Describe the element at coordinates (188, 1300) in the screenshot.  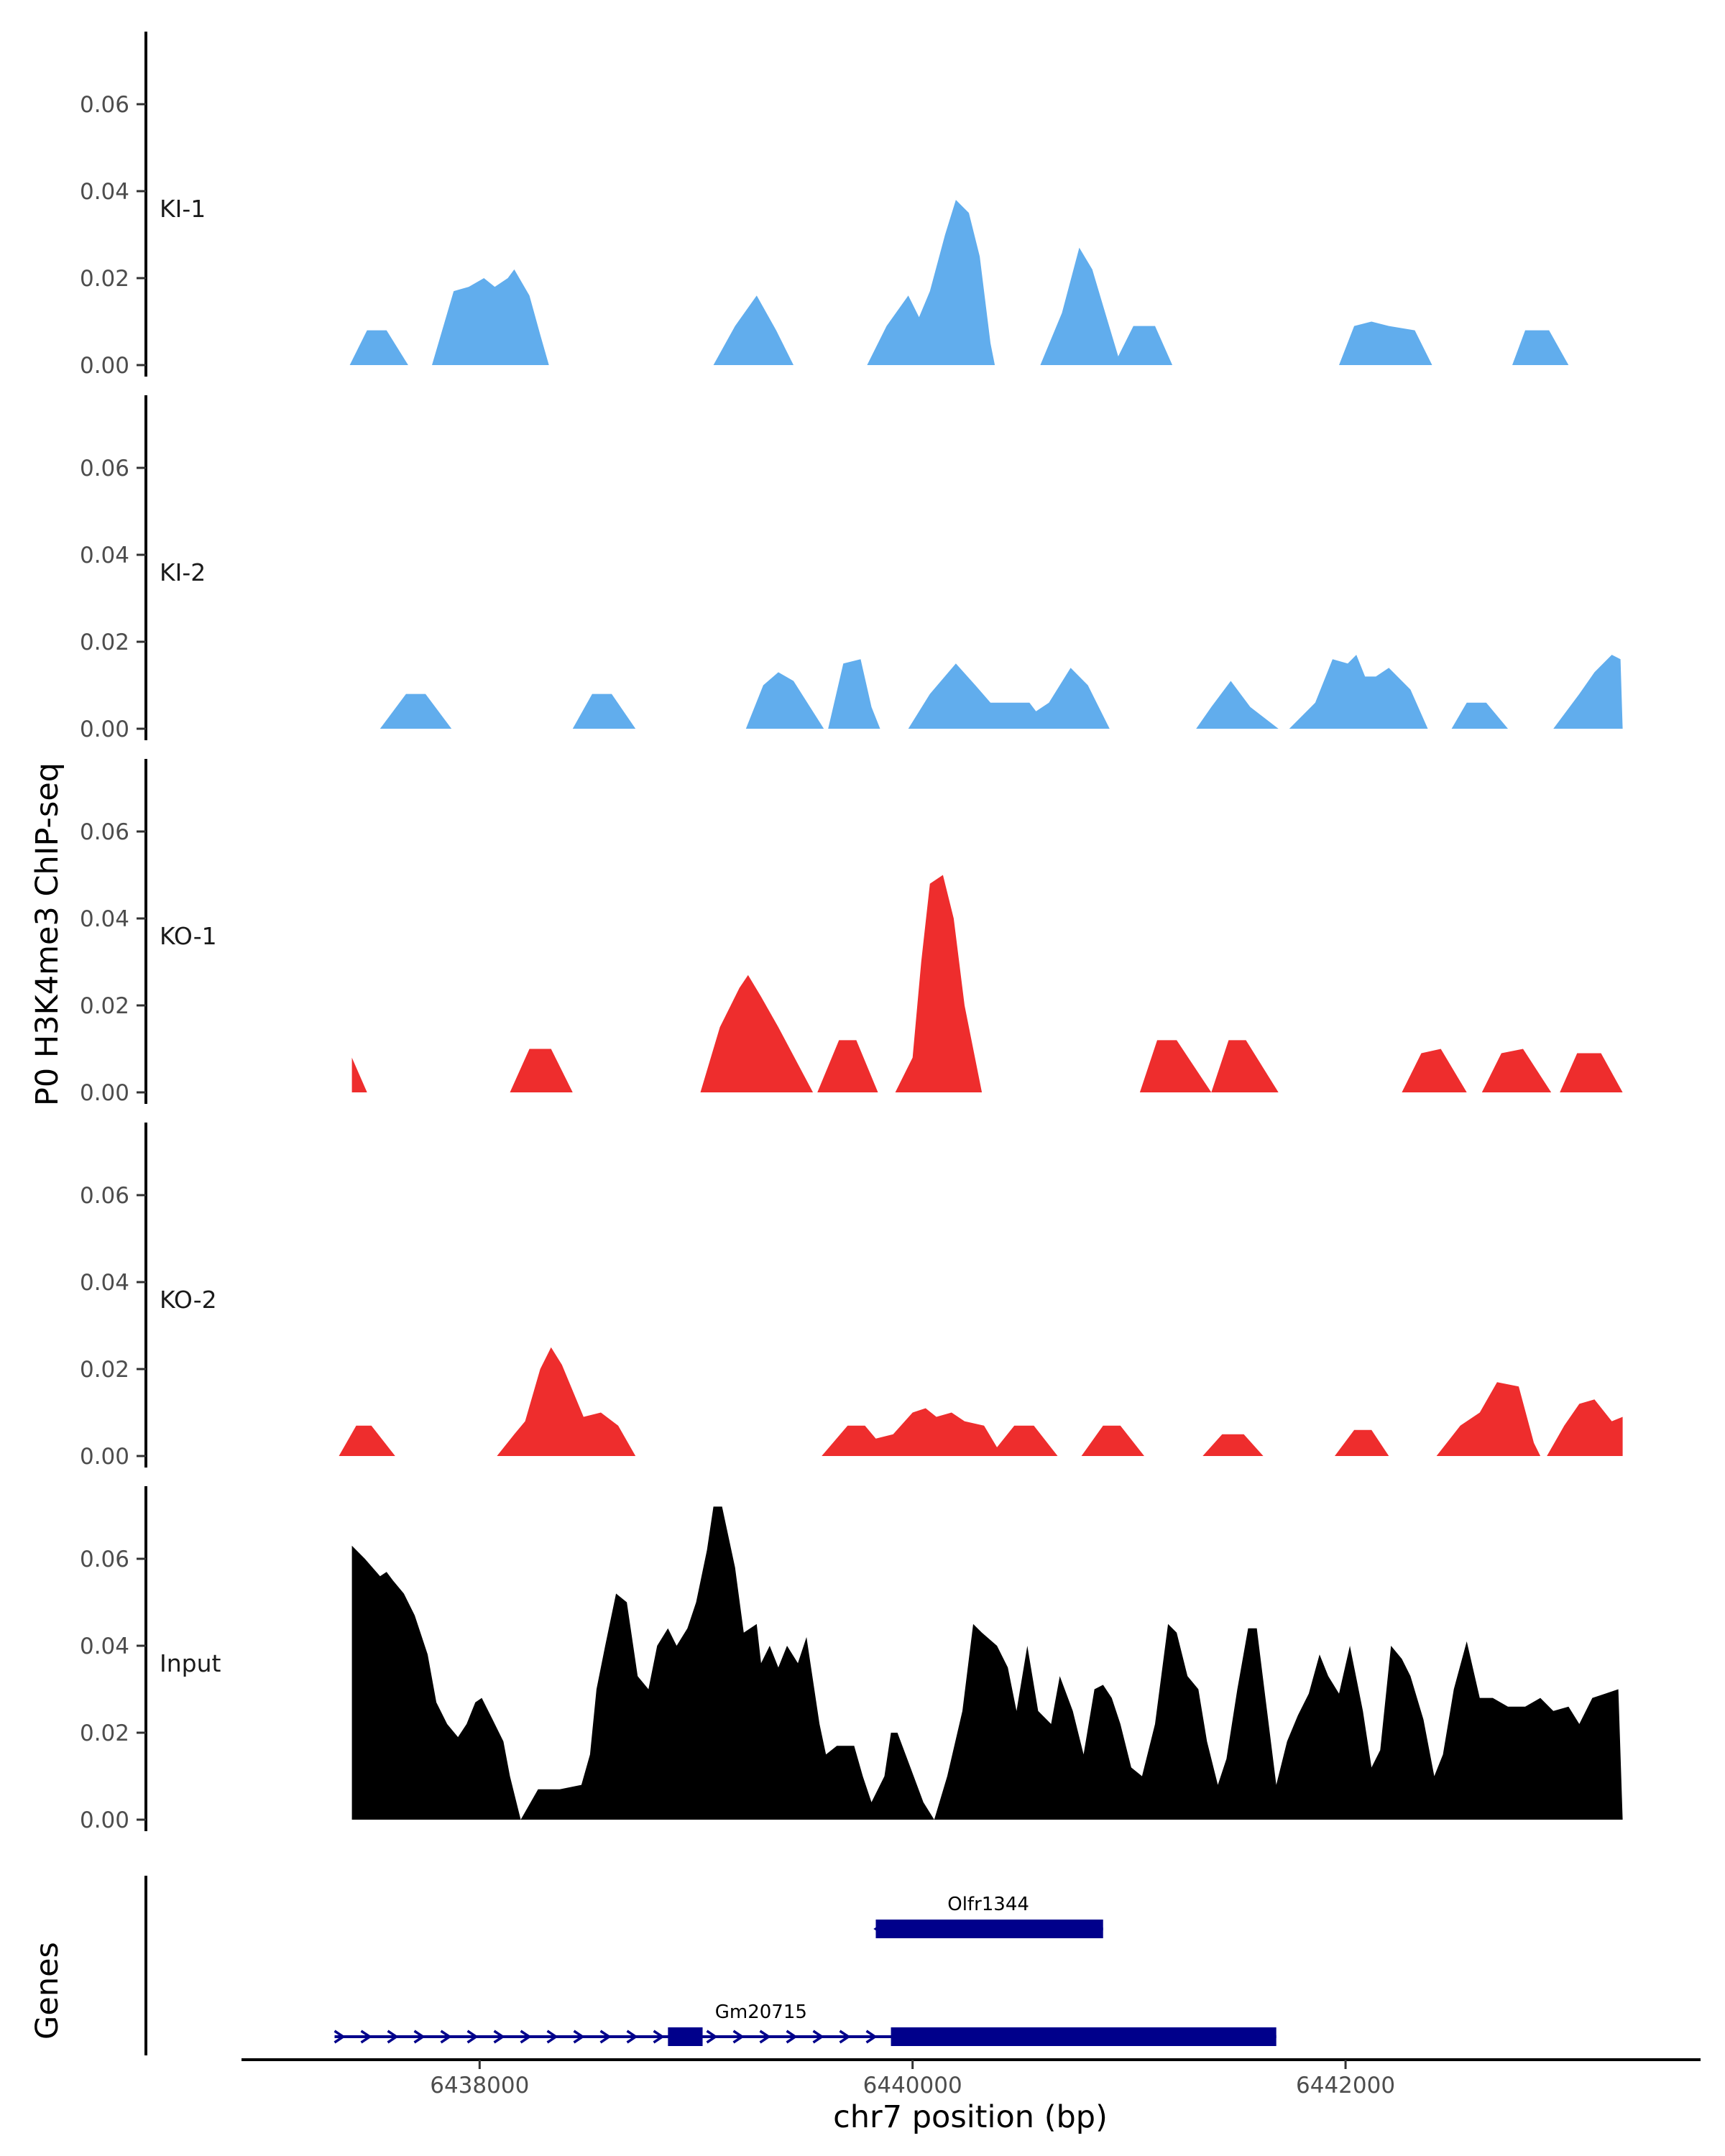
I see `track-label: KO-2` at that location.